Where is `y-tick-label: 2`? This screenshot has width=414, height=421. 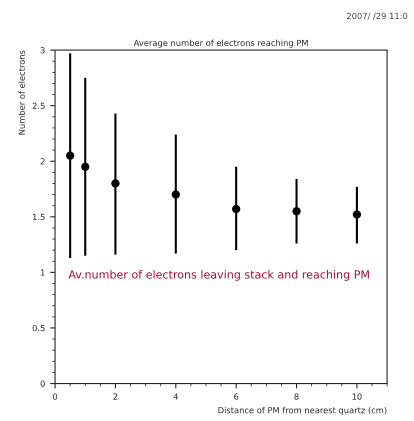
y-tick-label: 2 is located at coordinates (42, 161).